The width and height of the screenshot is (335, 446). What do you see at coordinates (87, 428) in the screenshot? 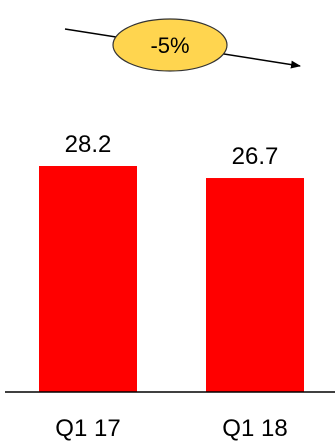
I see `category-label: Q1 17` at bounding box center [87, 428].